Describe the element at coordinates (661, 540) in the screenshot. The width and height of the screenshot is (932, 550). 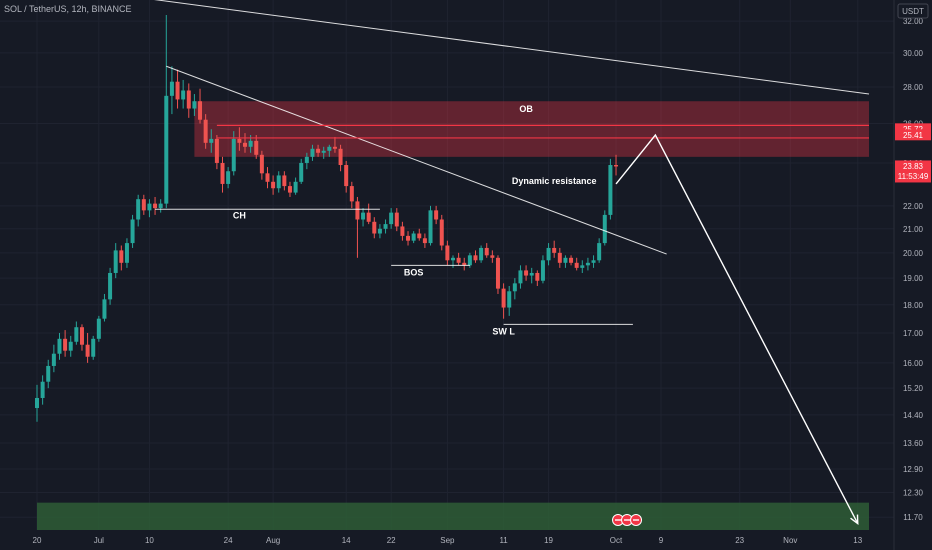
I see `time-tick-label: 9` at that location.